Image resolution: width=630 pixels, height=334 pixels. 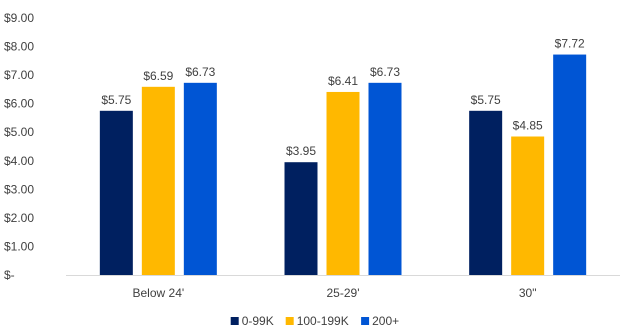 What do you see at coordinates (528, 293) in the screenshot?
I see `category-label: 30"` at bounding box center [528, 293].